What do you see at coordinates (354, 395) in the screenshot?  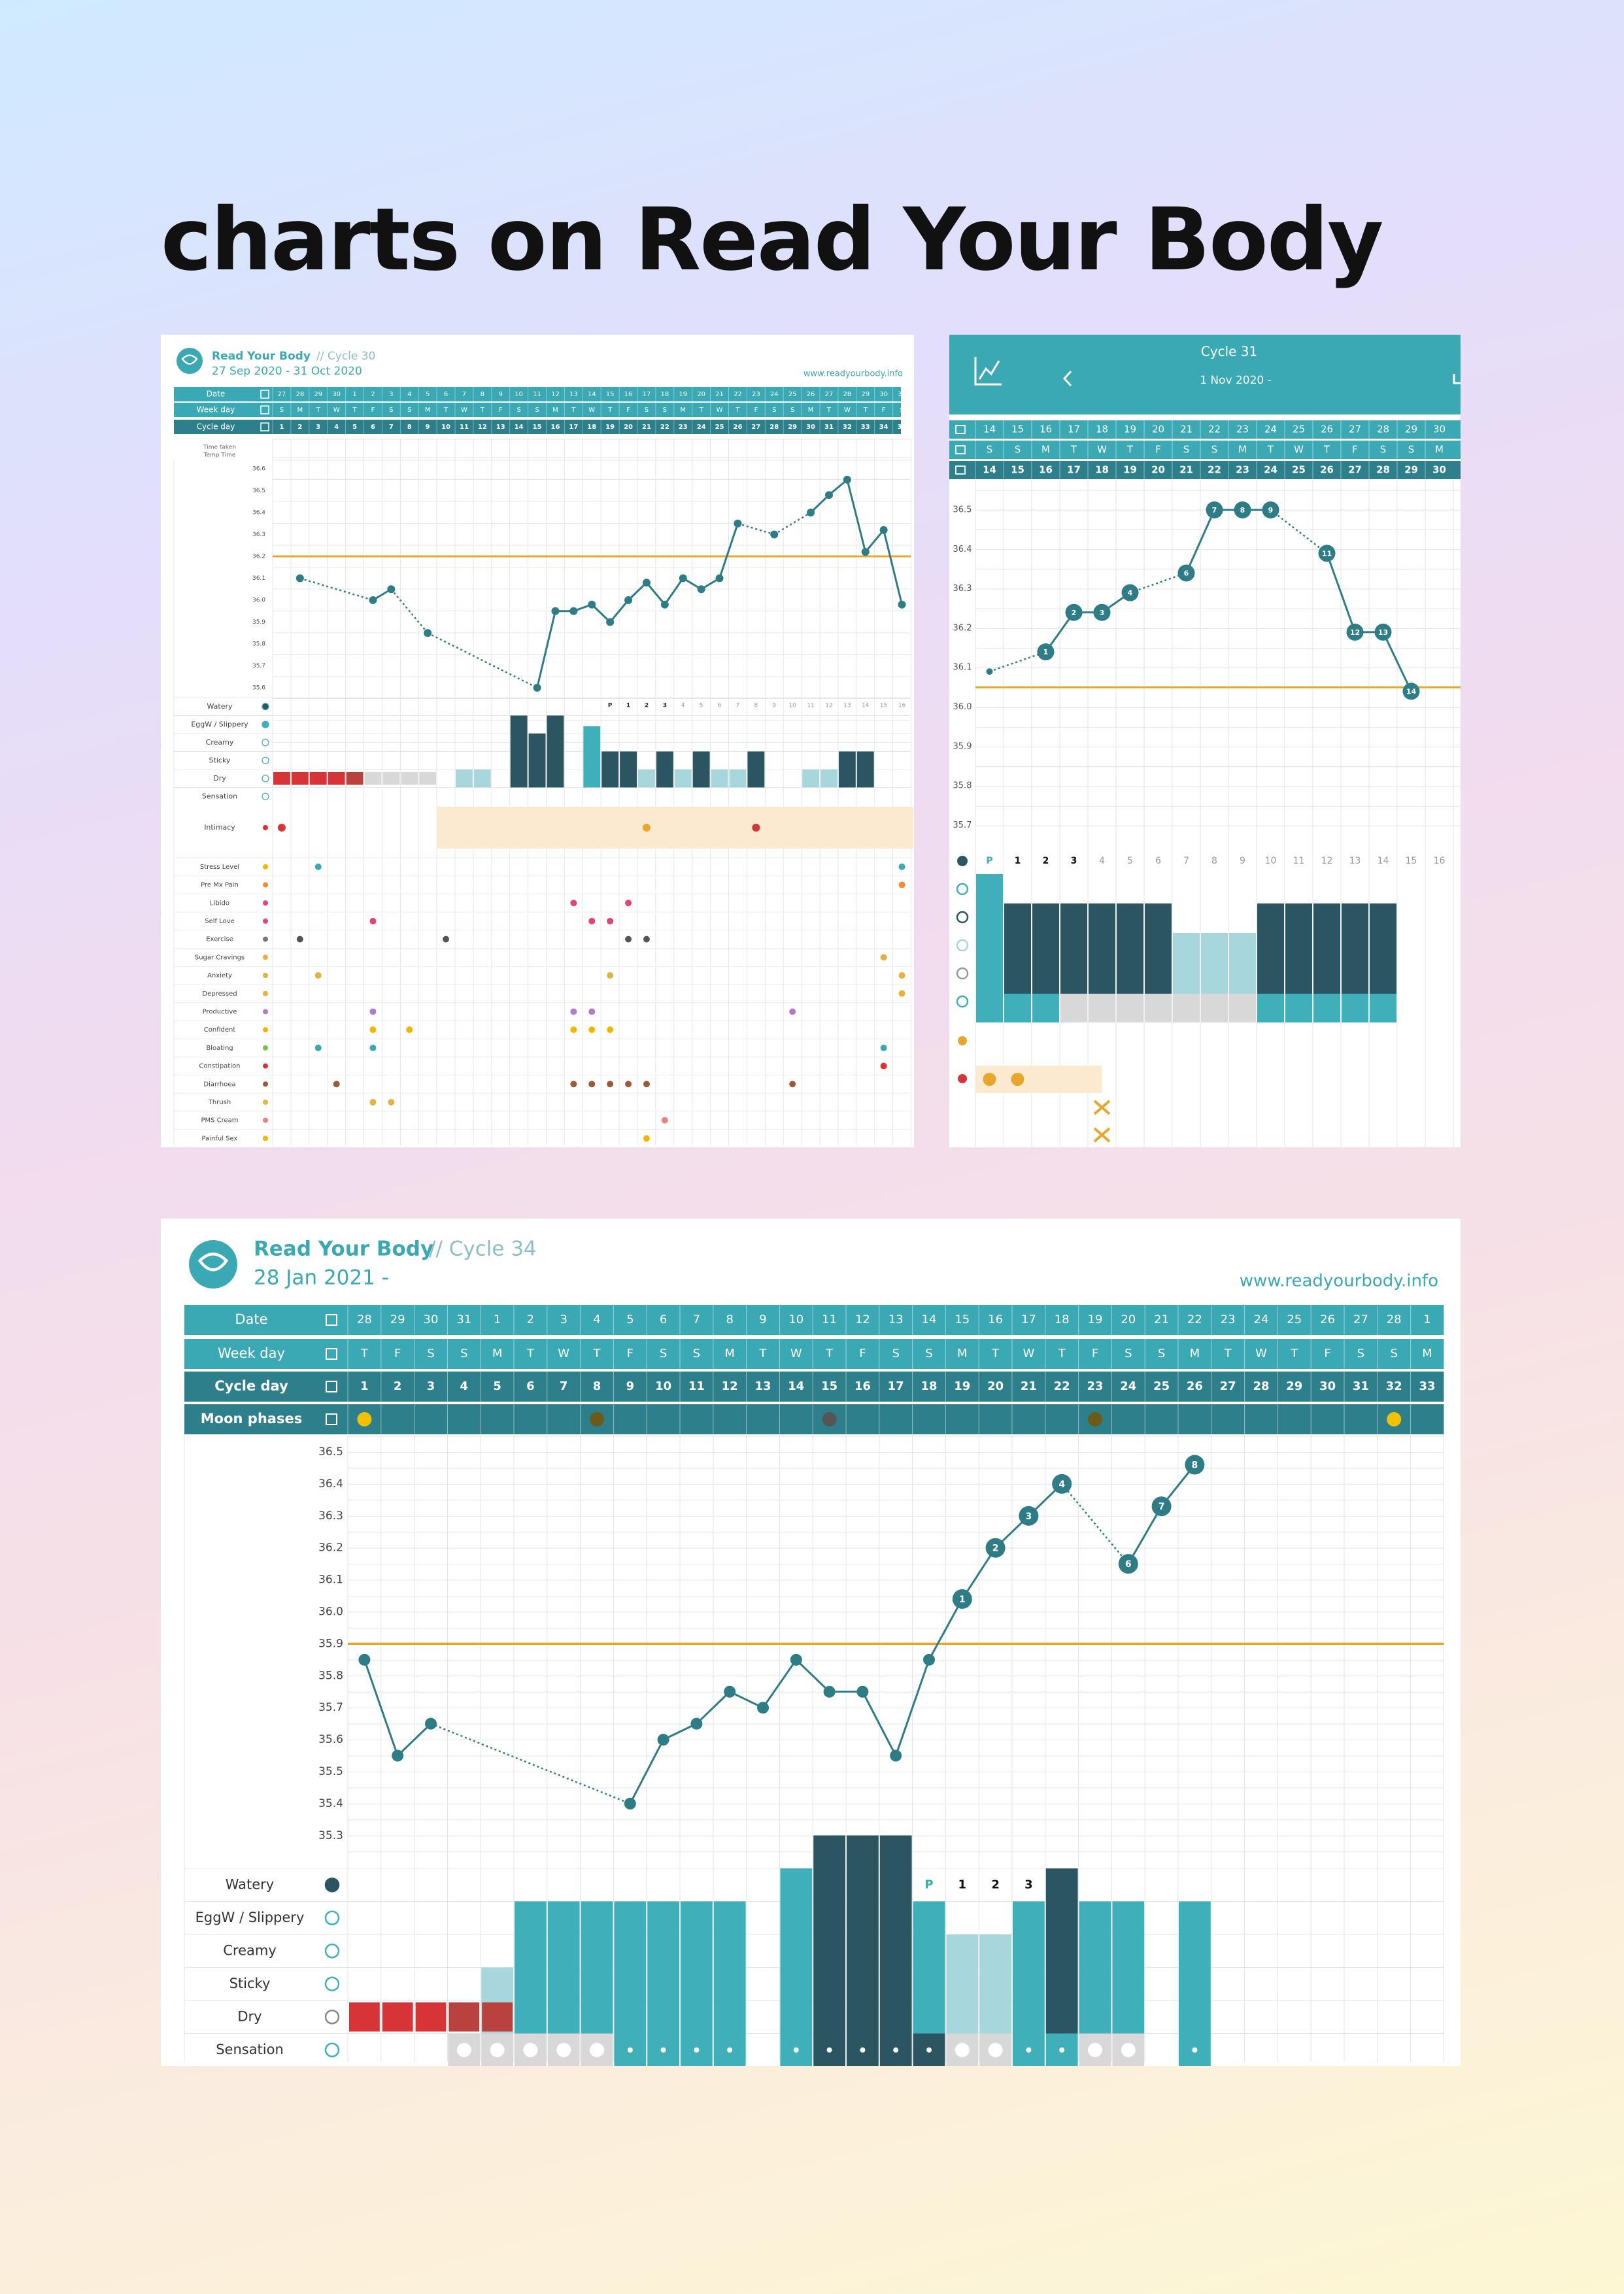 I see `header-cell: 1` at bounding box center [354, 395].